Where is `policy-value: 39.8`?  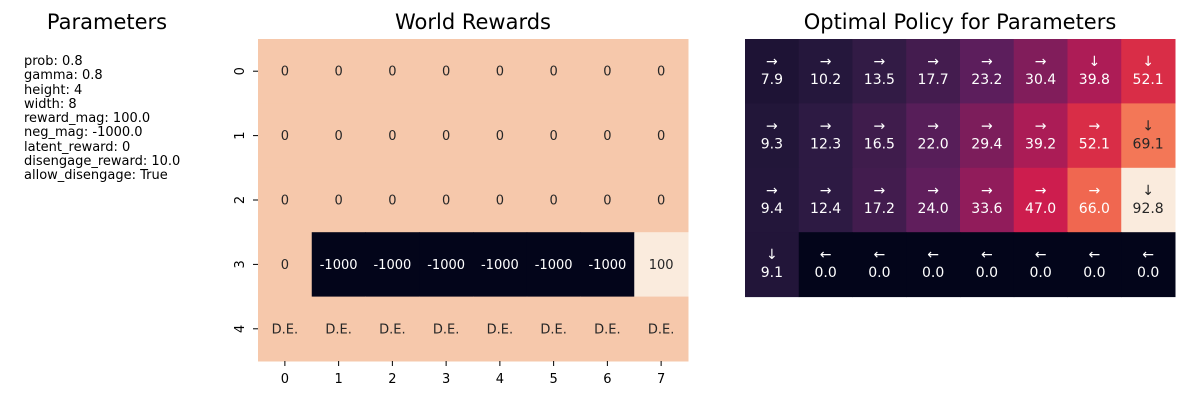
policy-value: 39.8 is located at coordinates (1094, 80).